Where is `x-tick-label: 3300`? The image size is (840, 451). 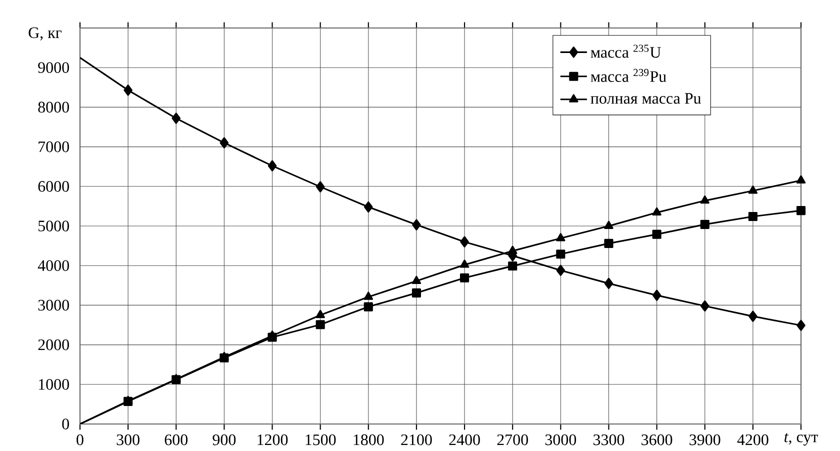 x-tick-label: 3300 is located at coordinates (609, 440).